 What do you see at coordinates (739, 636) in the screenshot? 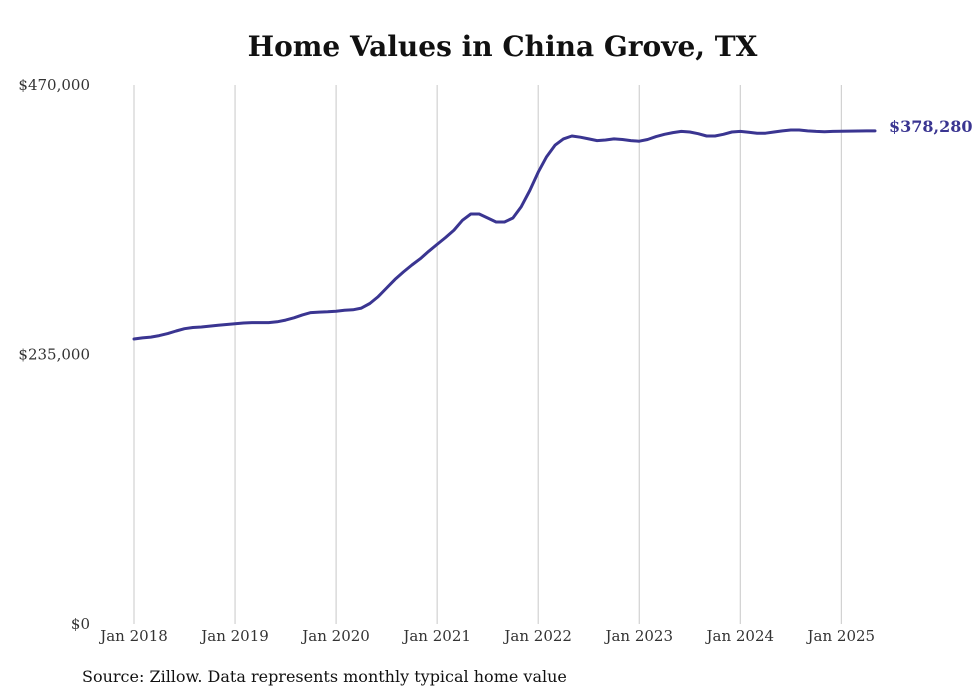
I see `x-tick-label-2024: Jan 2024` at bounding box center [739, 636].